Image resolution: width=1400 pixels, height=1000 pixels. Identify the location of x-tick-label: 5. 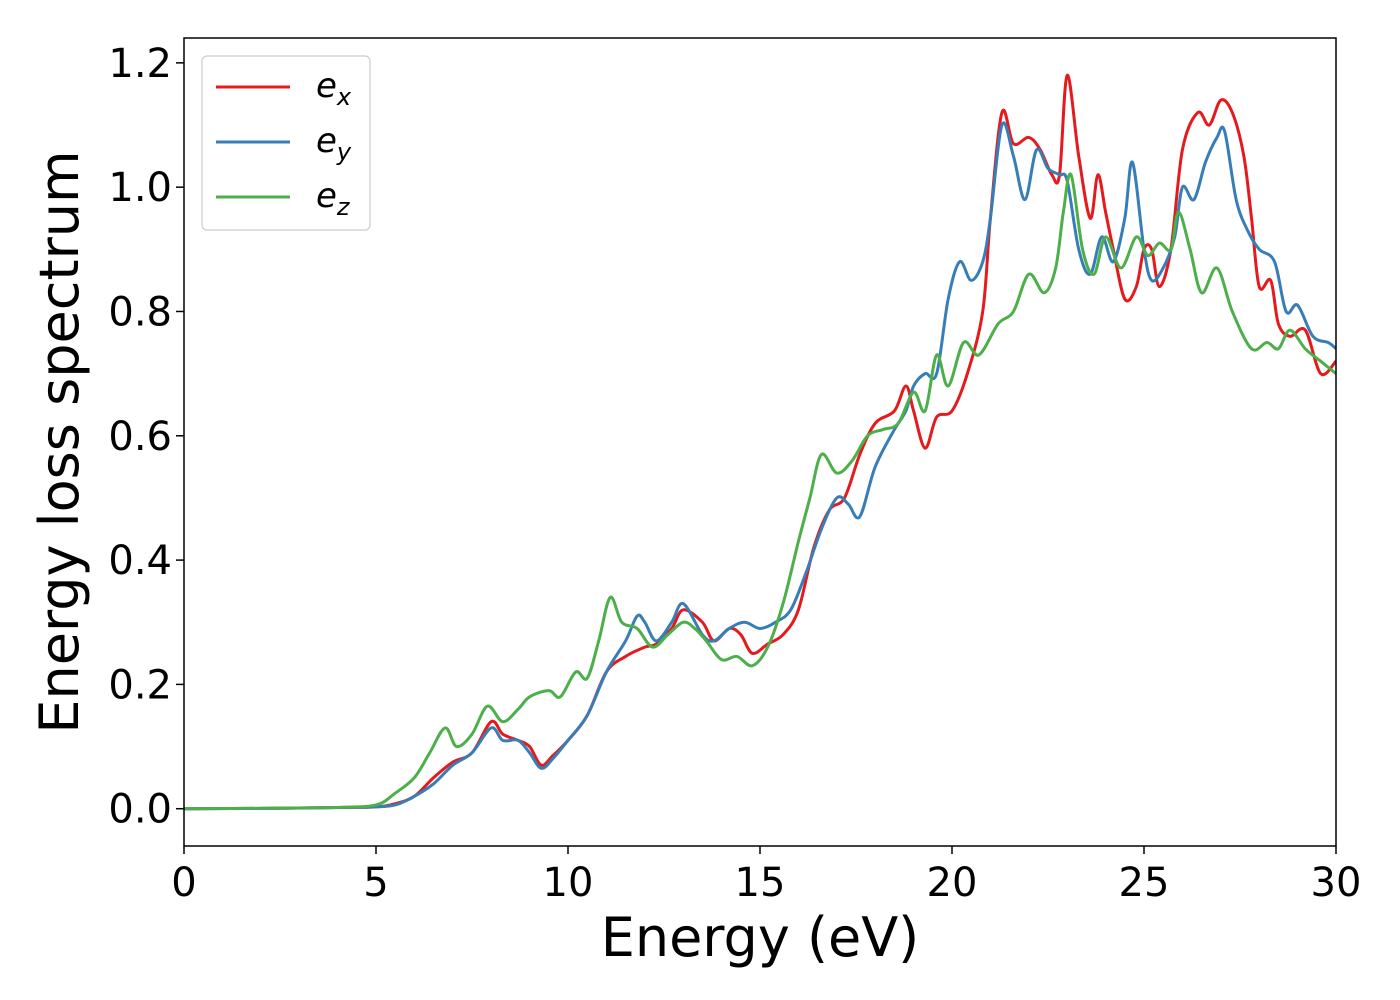
(375, 883).